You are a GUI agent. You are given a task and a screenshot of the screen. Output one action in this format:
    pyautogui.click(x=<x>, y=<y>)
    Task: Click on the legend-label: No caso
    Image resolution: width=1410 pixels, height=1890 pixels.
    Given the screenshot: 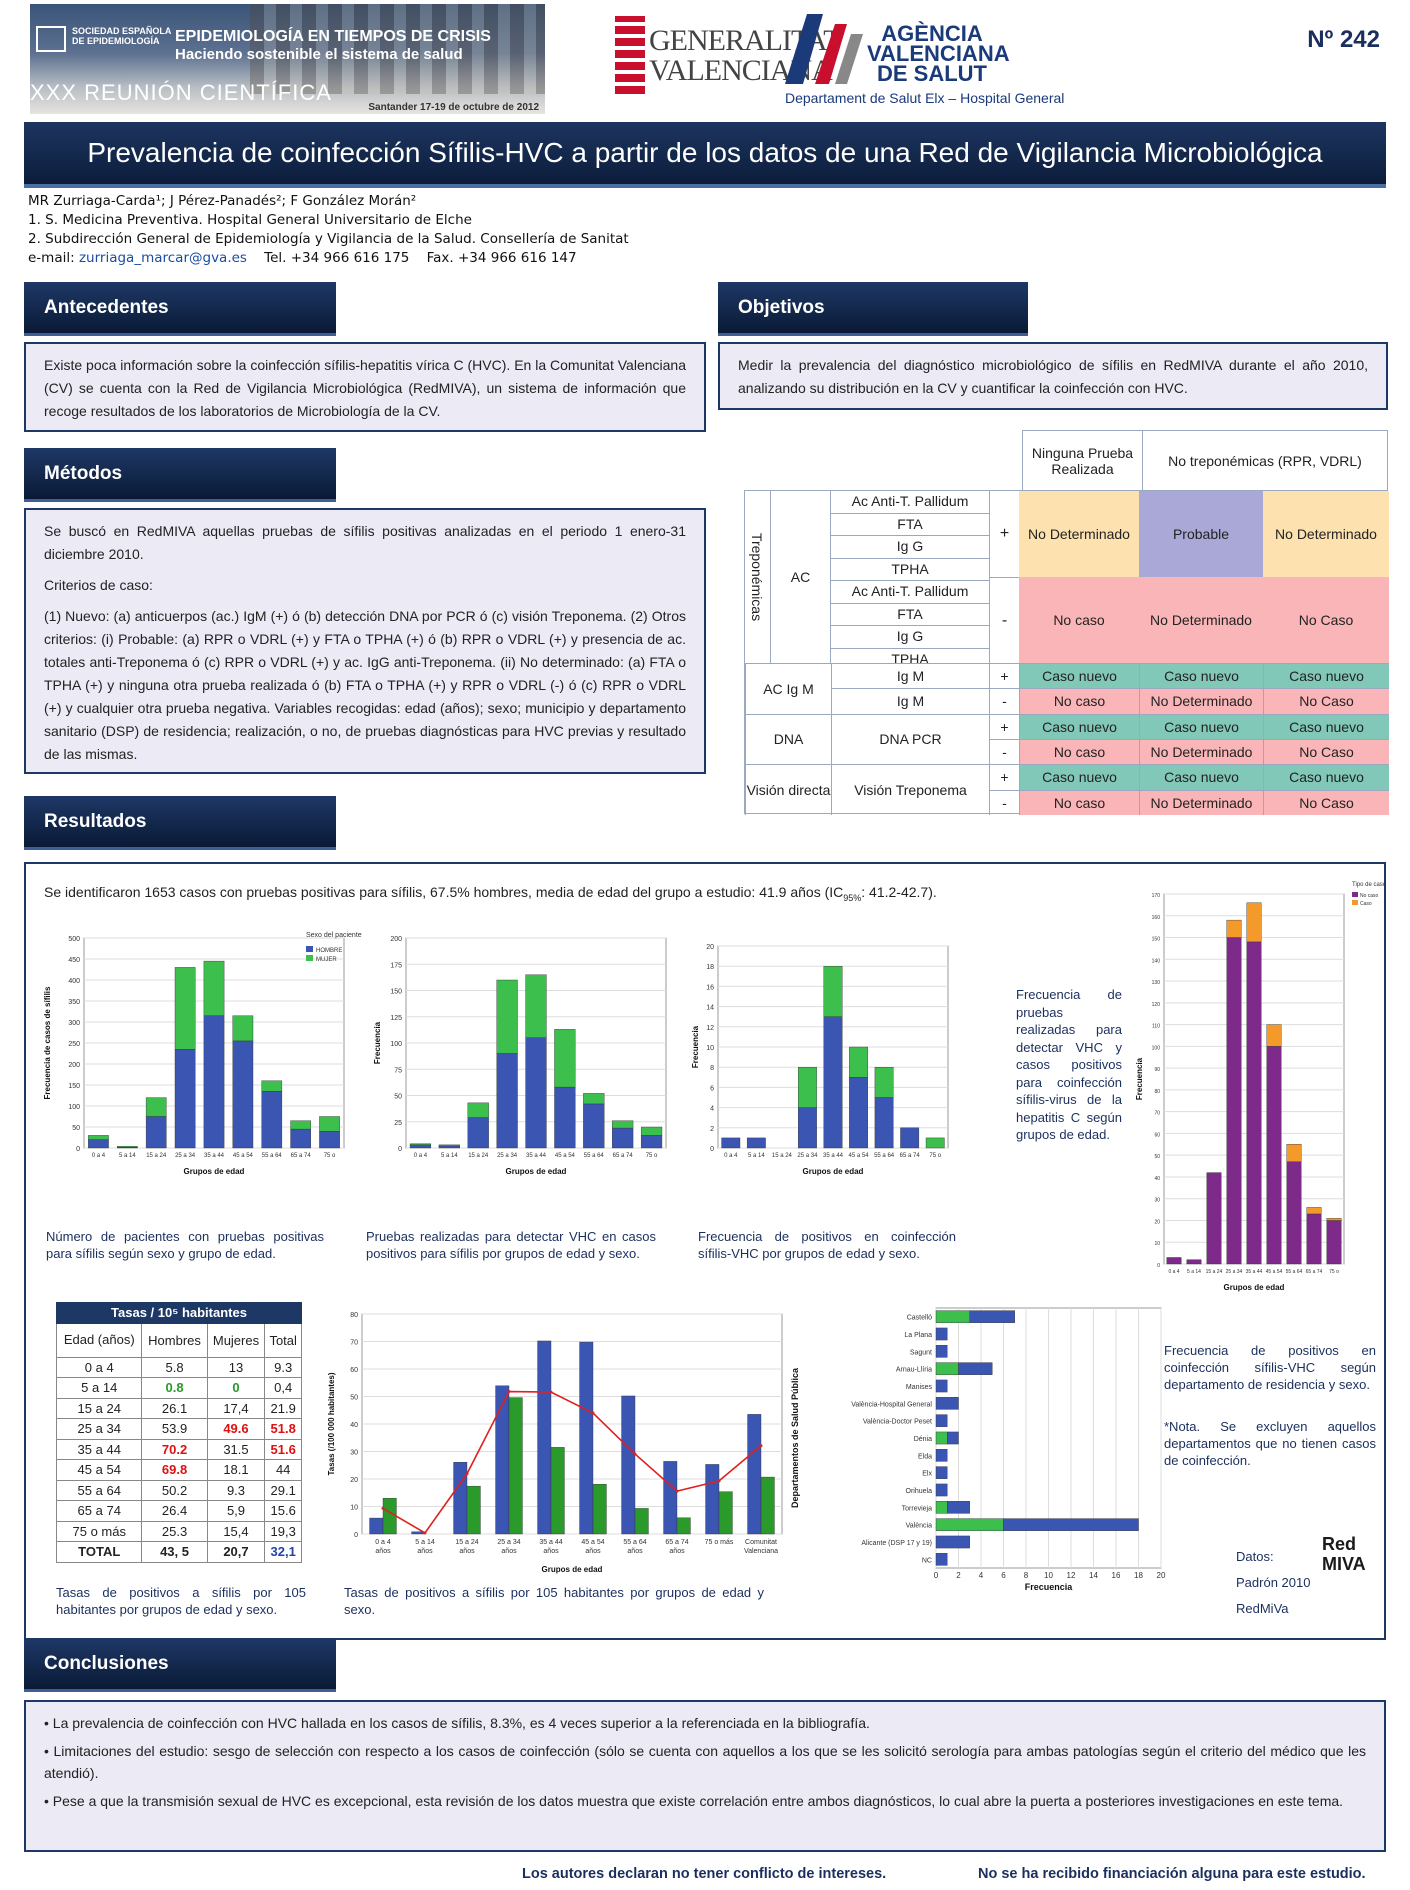 What is the action you would take?
    pyautogui.click(x=1369, y=896)
    